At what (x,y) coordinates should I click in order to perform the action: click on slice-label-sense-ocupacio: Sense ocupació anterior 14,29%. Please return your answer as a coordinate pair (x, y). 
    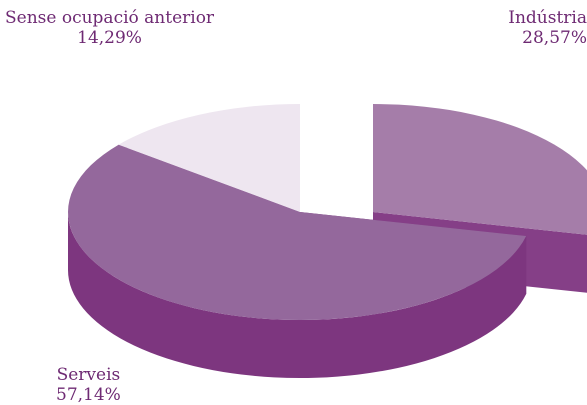
    Looking at the image, I should click on (109, 28).